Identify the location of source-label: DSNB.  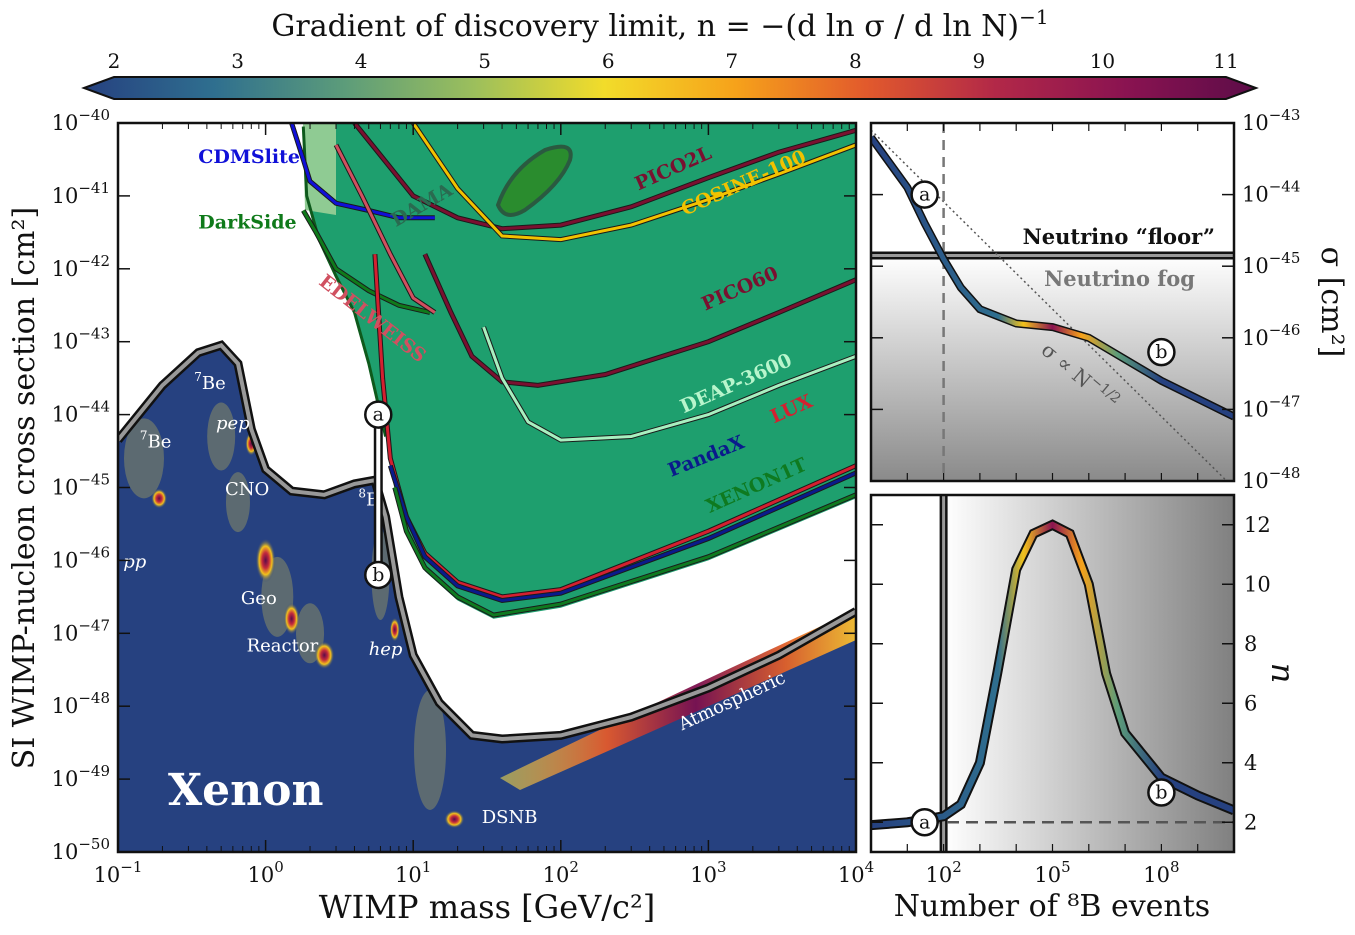
(510, 817).